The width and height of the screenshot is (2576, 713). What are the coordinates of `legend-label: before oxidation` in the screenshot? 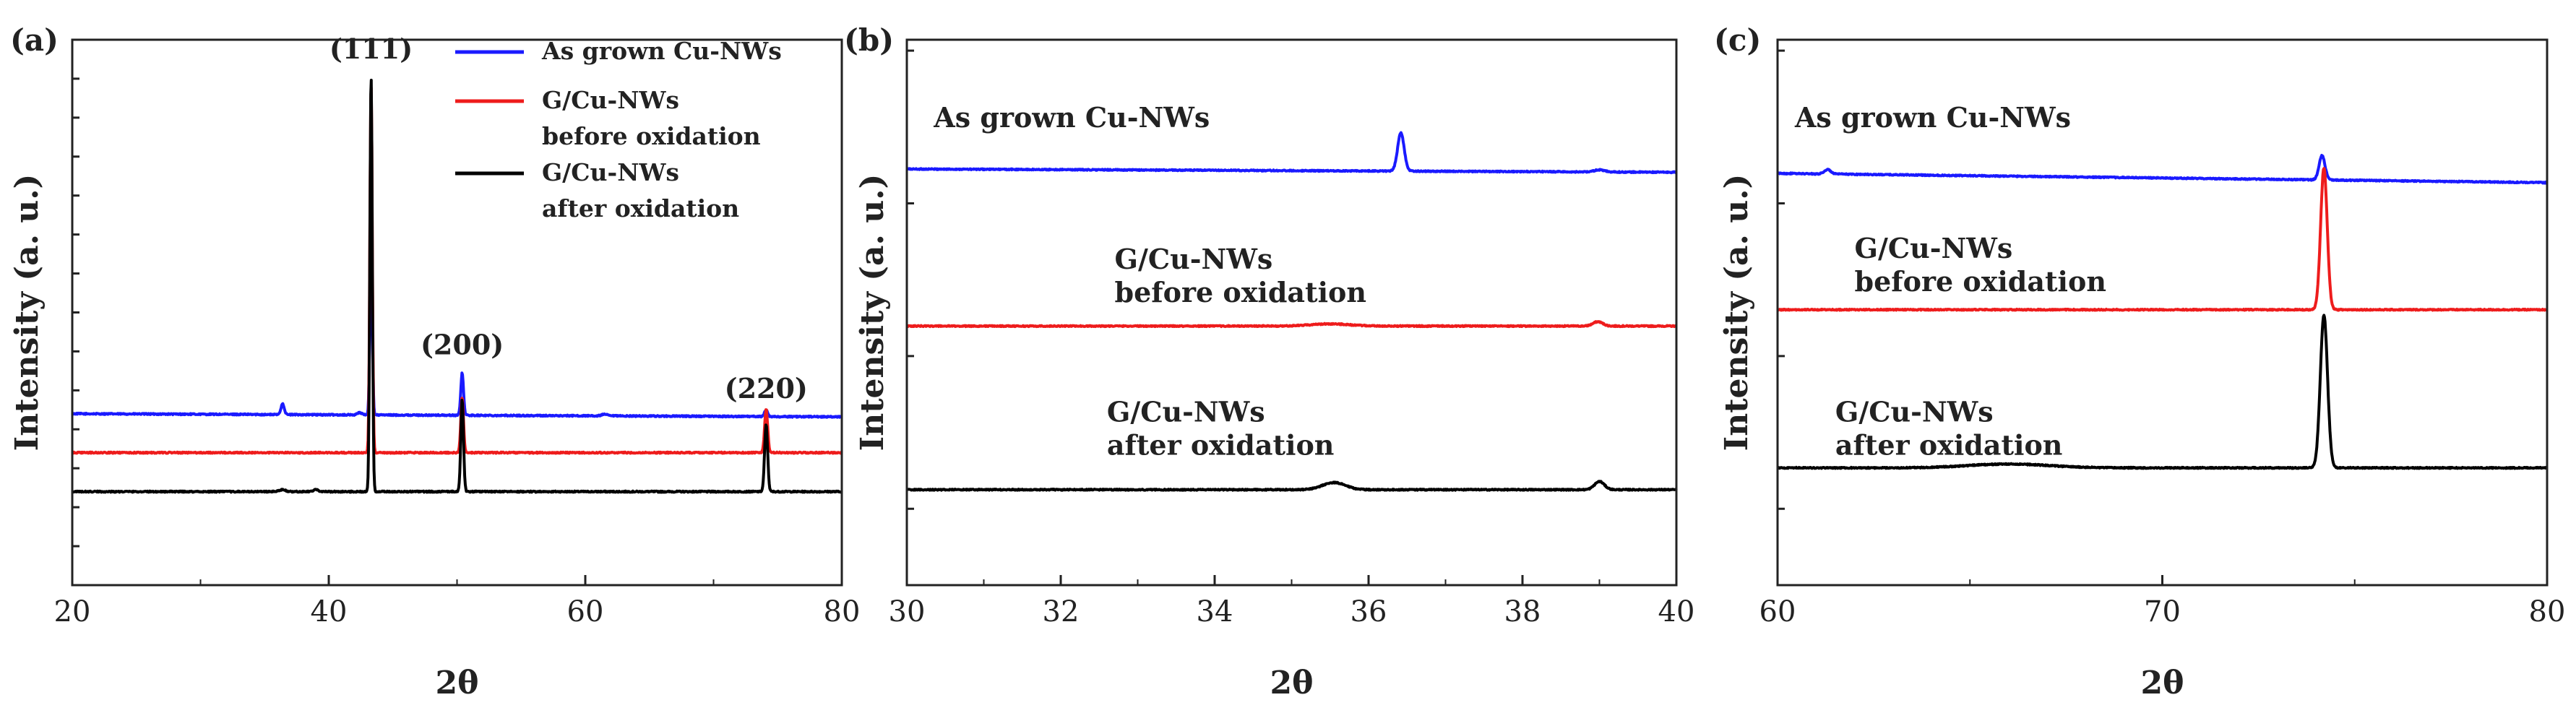 It's located at (651, 136).